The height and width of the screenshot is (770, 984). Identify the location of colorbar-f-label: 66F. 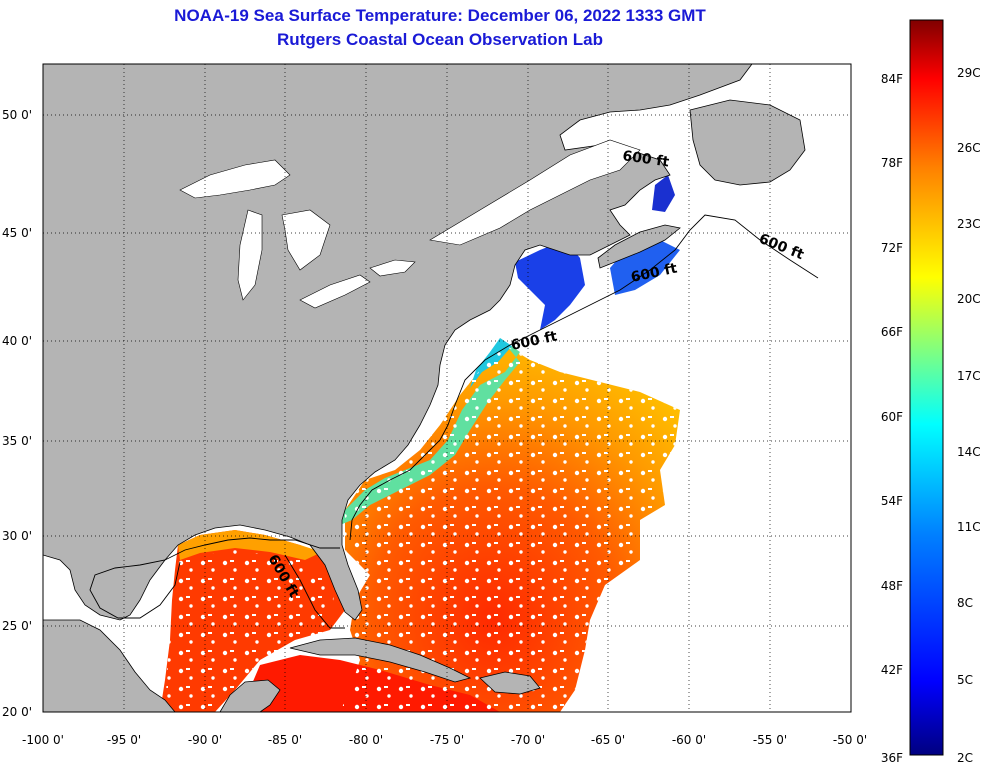
(892, 332).